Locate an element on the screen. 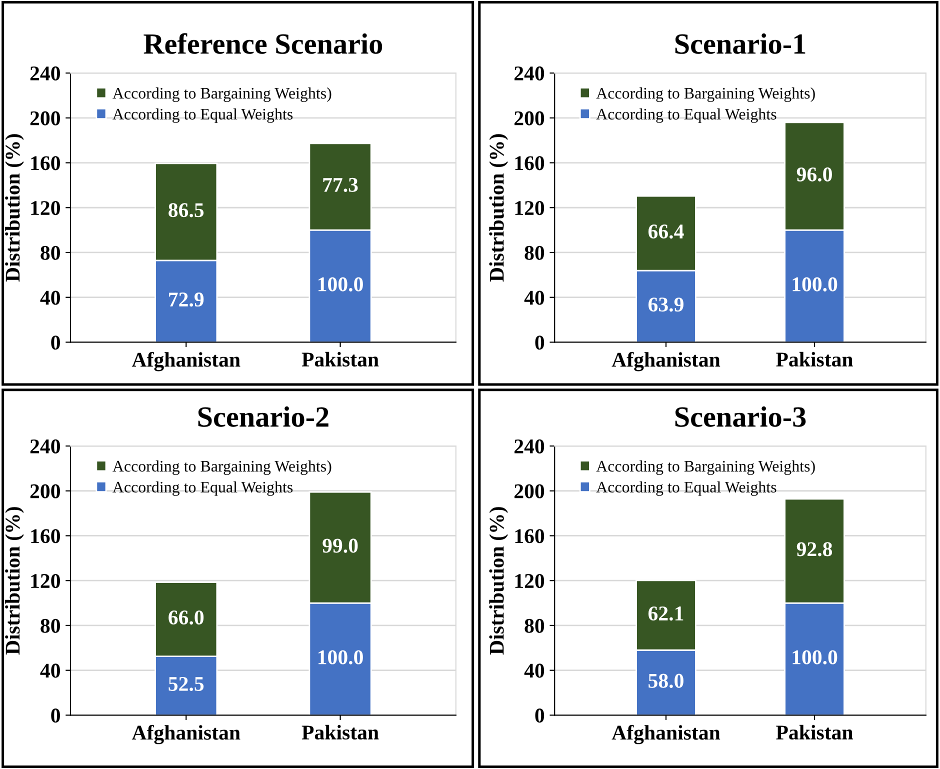 The width and height of the screenshot is (940, 769). data-label: 66.4 is located at coordinates (666, 231).